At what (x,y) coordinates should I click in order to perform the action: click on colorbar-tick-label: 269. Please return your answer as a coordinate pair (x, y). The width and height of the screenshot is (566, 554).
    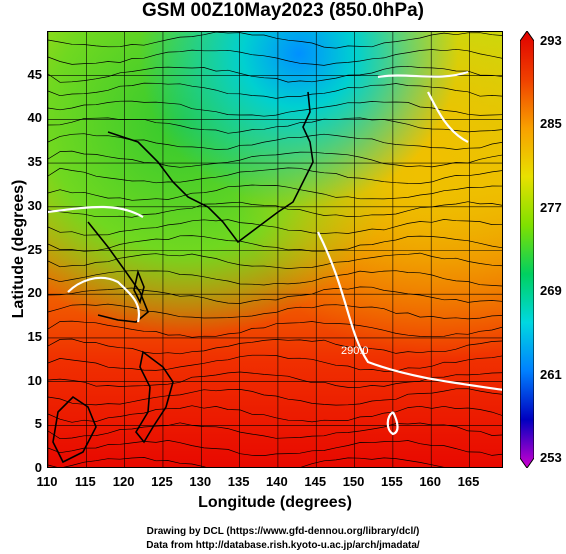
    Looking at the image, I should click on (551, 291).